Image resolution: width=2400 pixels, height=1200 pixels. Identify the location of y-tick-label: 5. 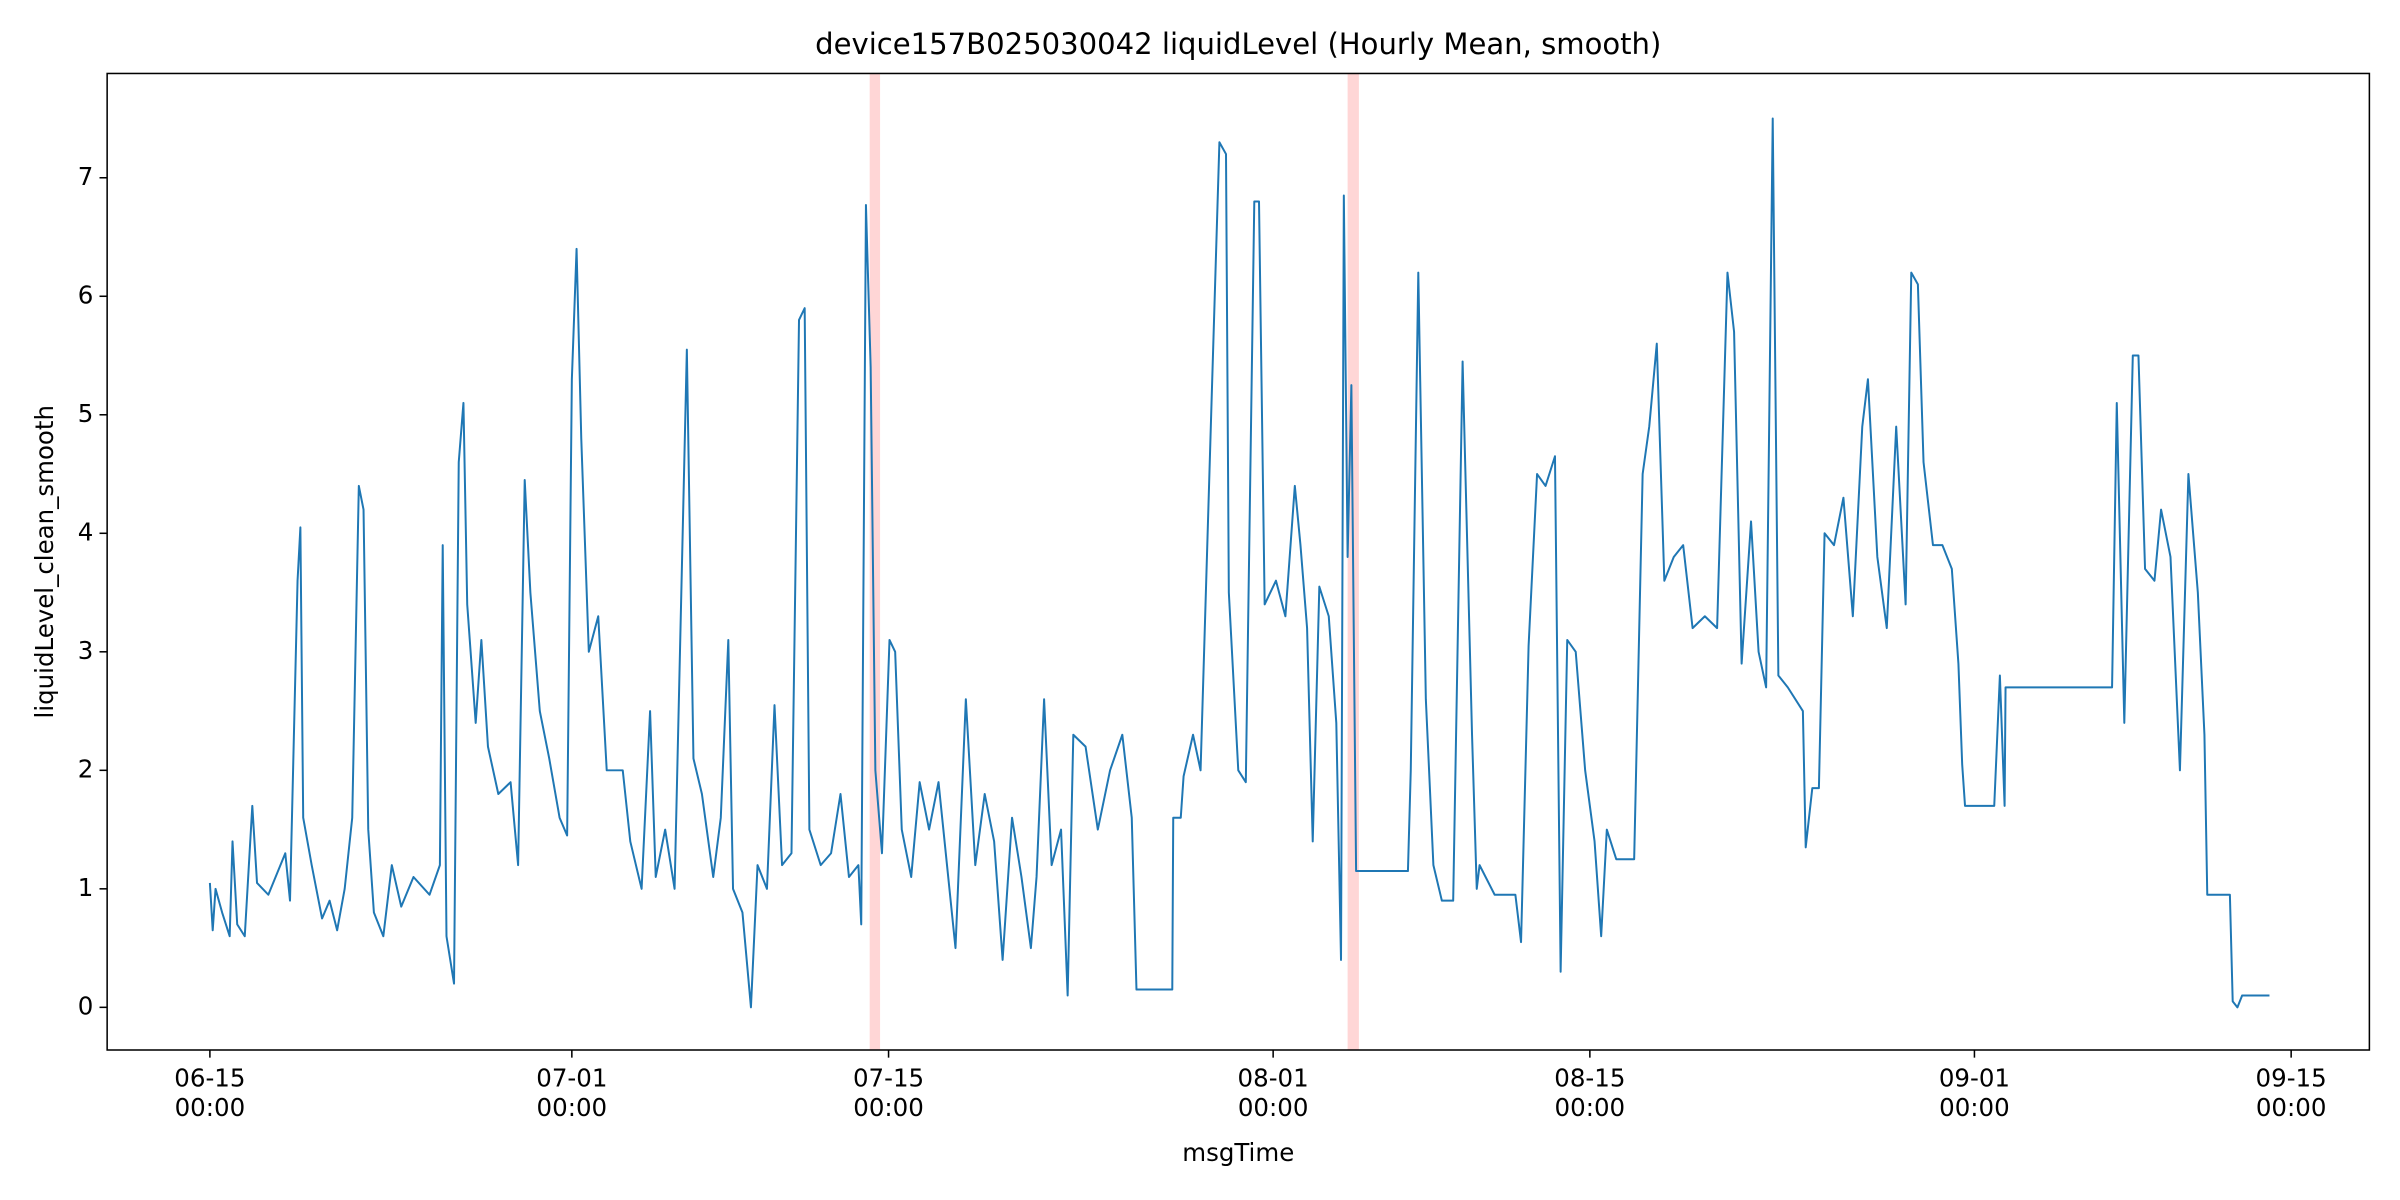
(86, 413).